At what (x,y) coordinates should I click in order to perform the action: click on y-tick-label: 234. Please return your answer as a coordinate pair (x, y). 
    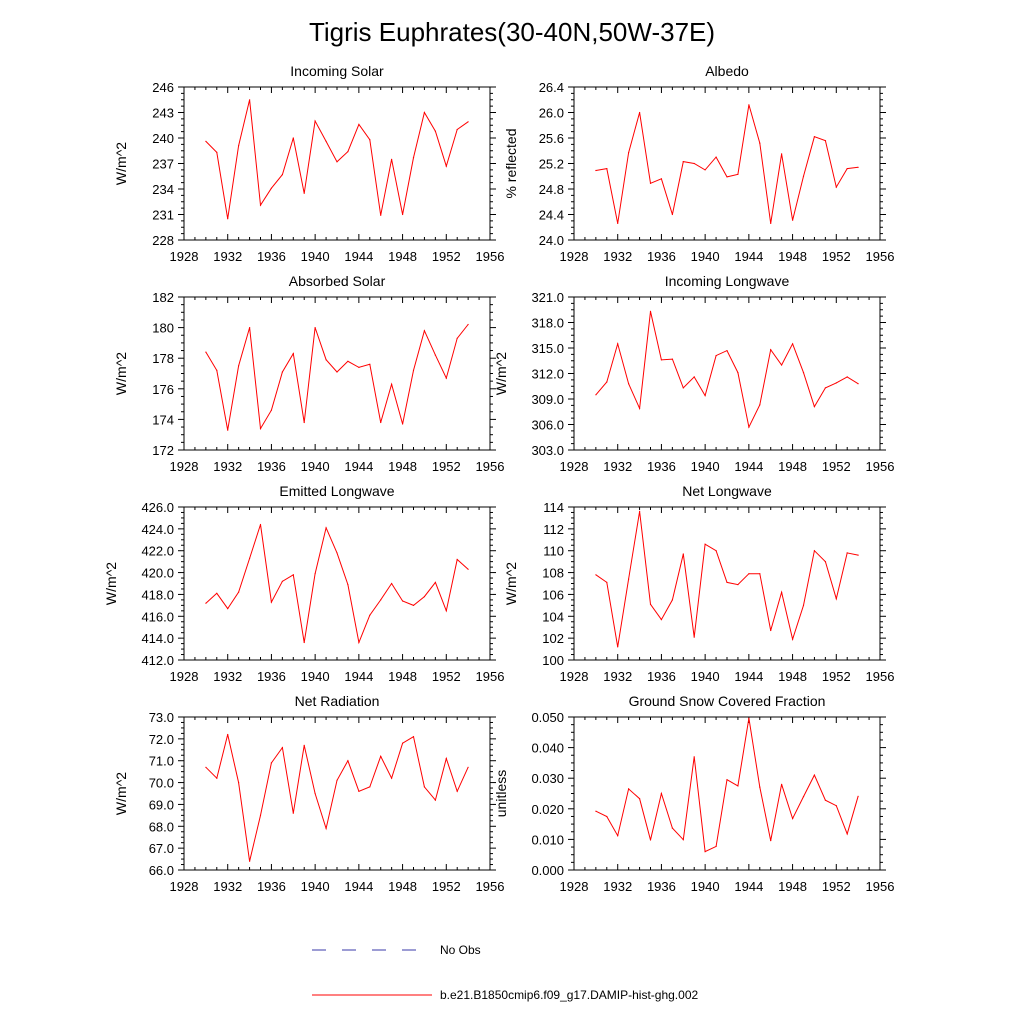
    Looking at the image, I should click on (163, 189).